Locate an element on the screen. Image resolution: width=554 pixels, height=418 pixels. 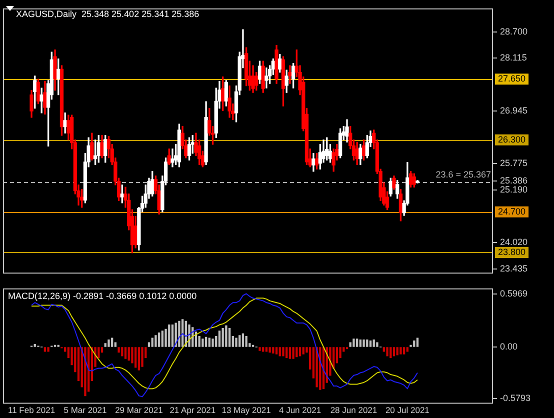
x-tick-label: 13 May 2021 is located at coordinates (247, 410).